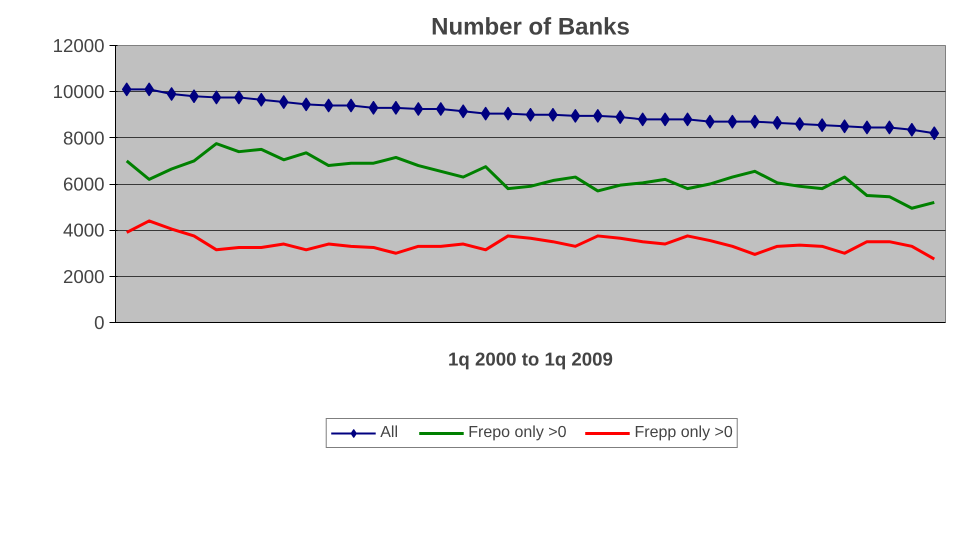  What do you see at coordinates (517, 433) in the screenshot?
I see `legend-label: Frepo only >0` at bounding box center [517, 433].